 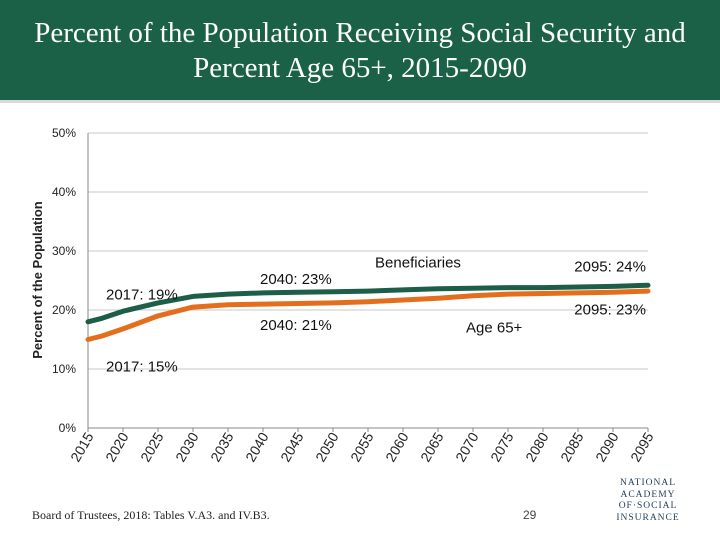 I want to click on x-tick-label: 2055, so click(x=362, y=446).